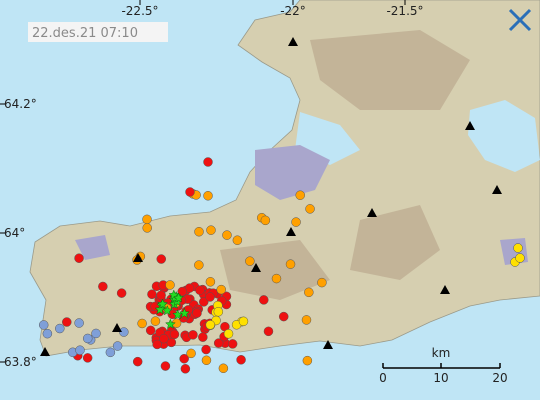  What do you see at coordinates (504, 136) in the screenshot?
I see `lake` at bounding box center [504, 136].